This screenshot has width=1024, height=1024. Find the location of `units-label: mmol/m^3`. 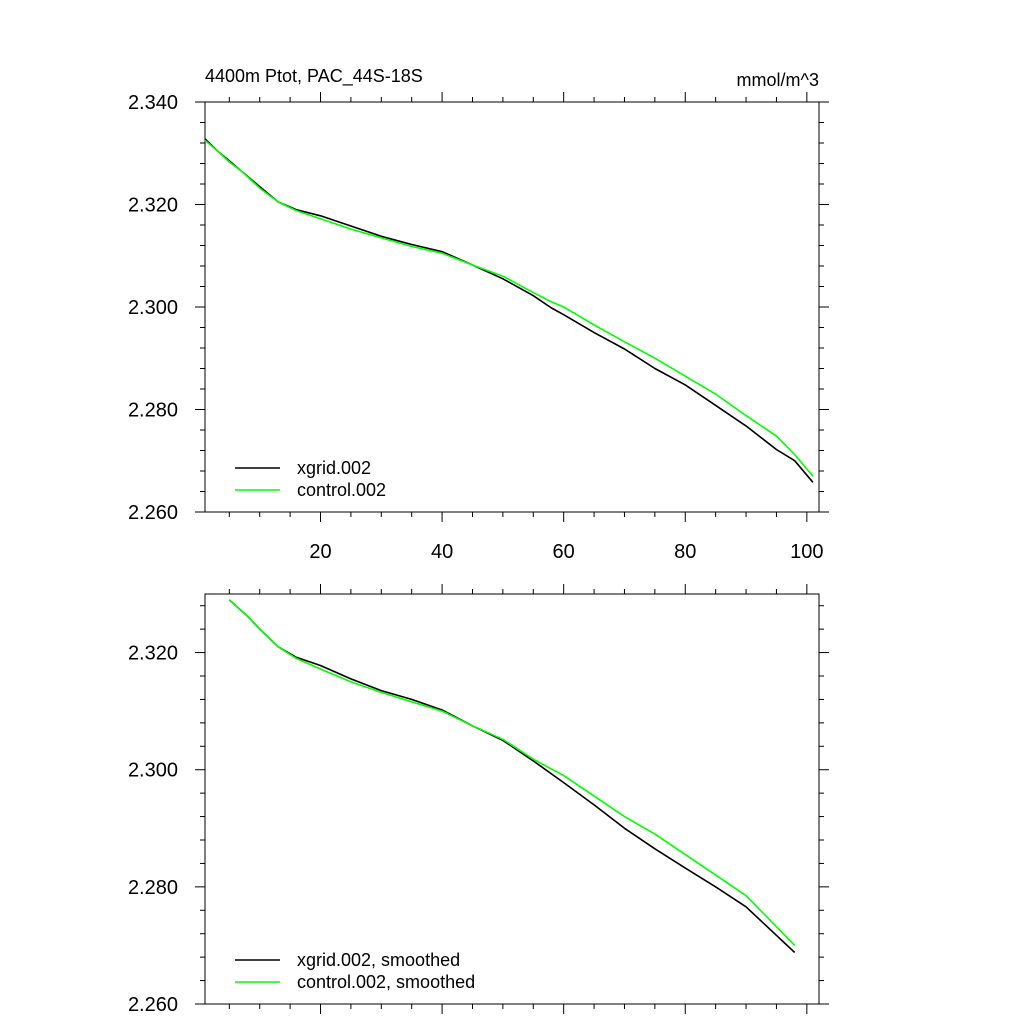

units-label: mmol/m^3 is located at coordinates (778, 80).